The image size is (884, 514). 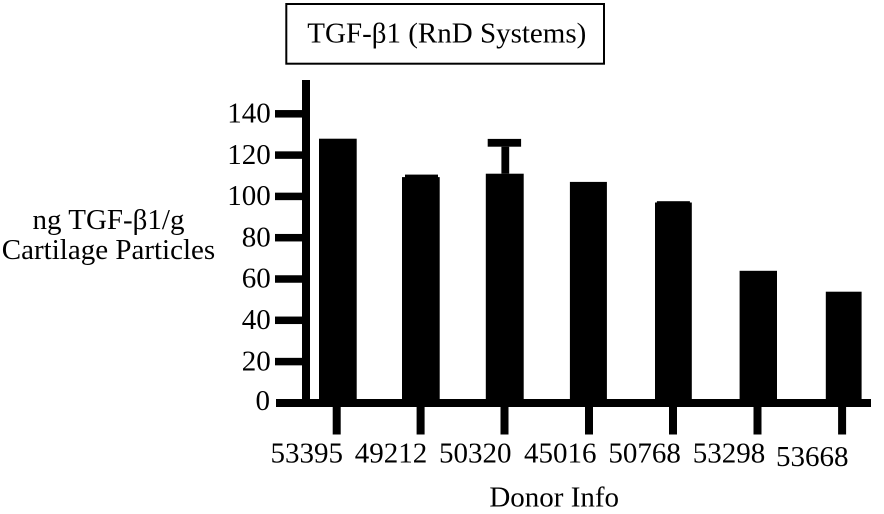 I want to click on svg-text: 140, so click(x=249, y=114).